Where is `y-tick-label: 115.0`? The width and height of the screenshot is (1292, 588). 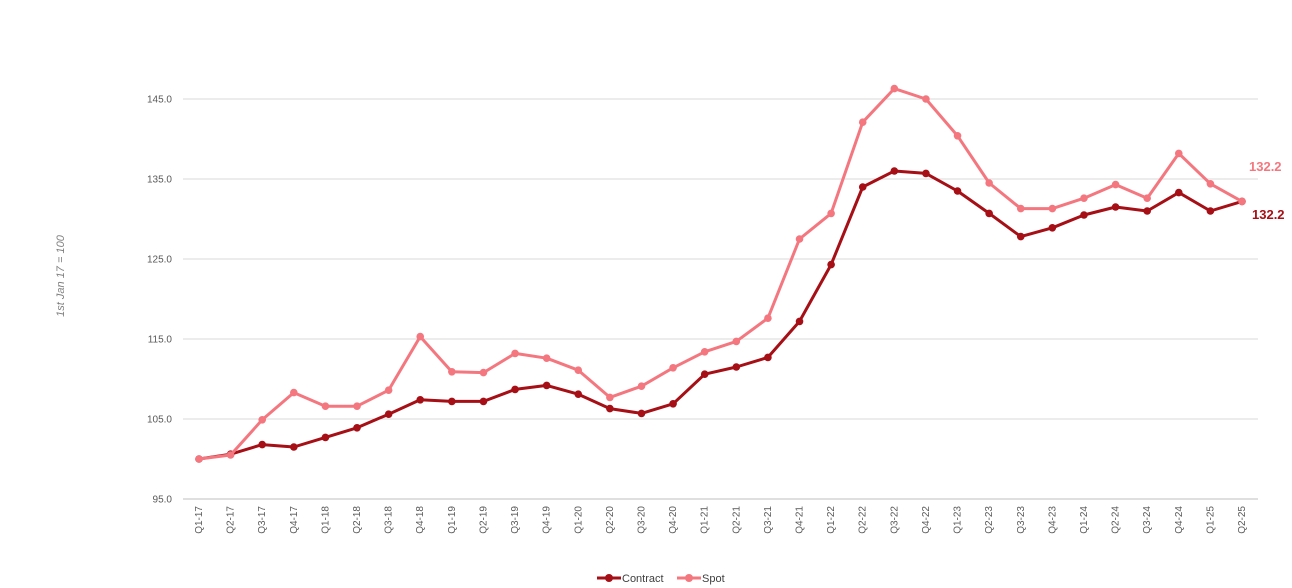
y-tick-label: 115.0 is located at coordinates (160, 340).